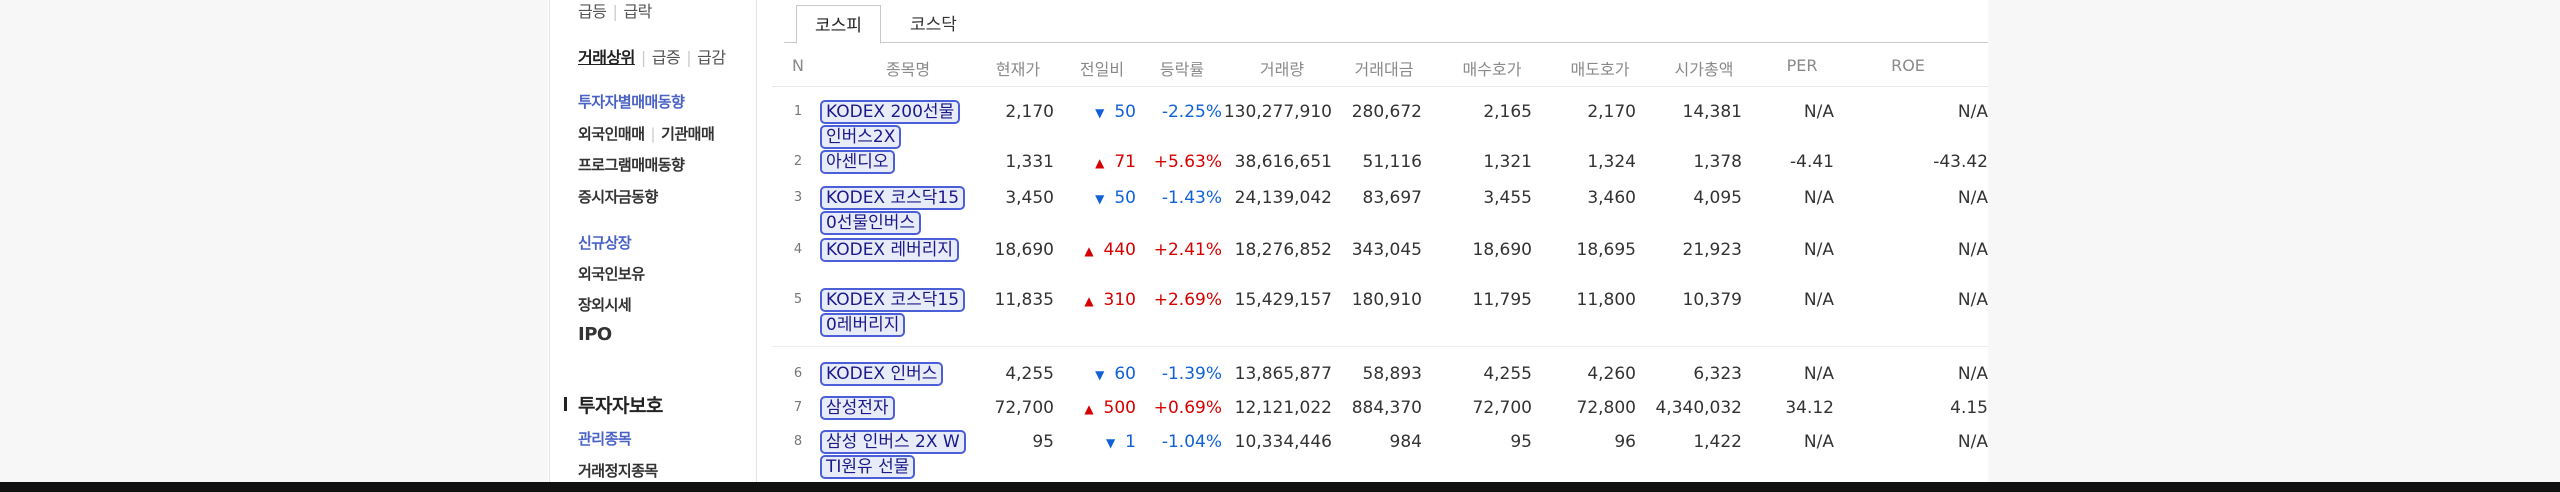 The height and width of the screenshot is (492, 2560). I want to click on cell-volume: 10,334,446, so click(1283, 442).